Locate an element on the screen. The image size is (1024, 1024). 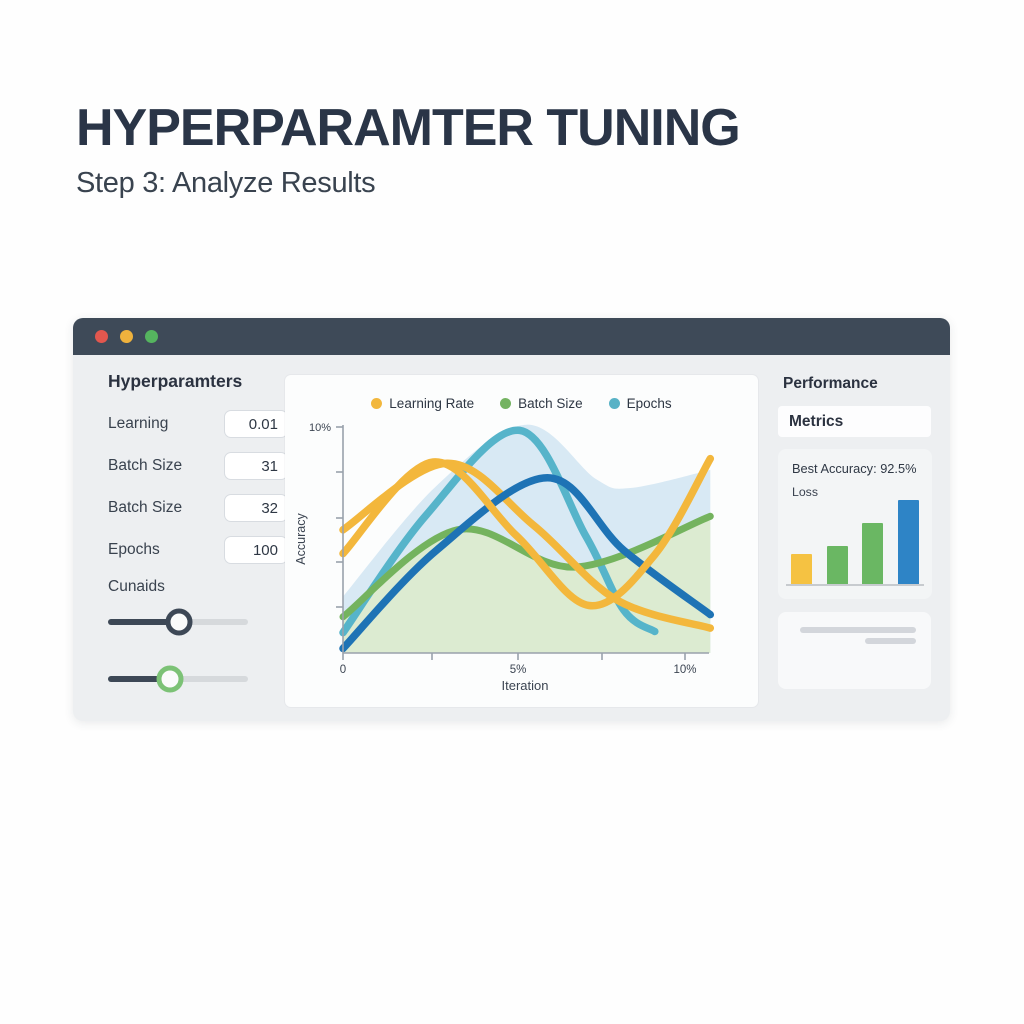
field-row-learning: Learning is located at coordinates (198, 424).